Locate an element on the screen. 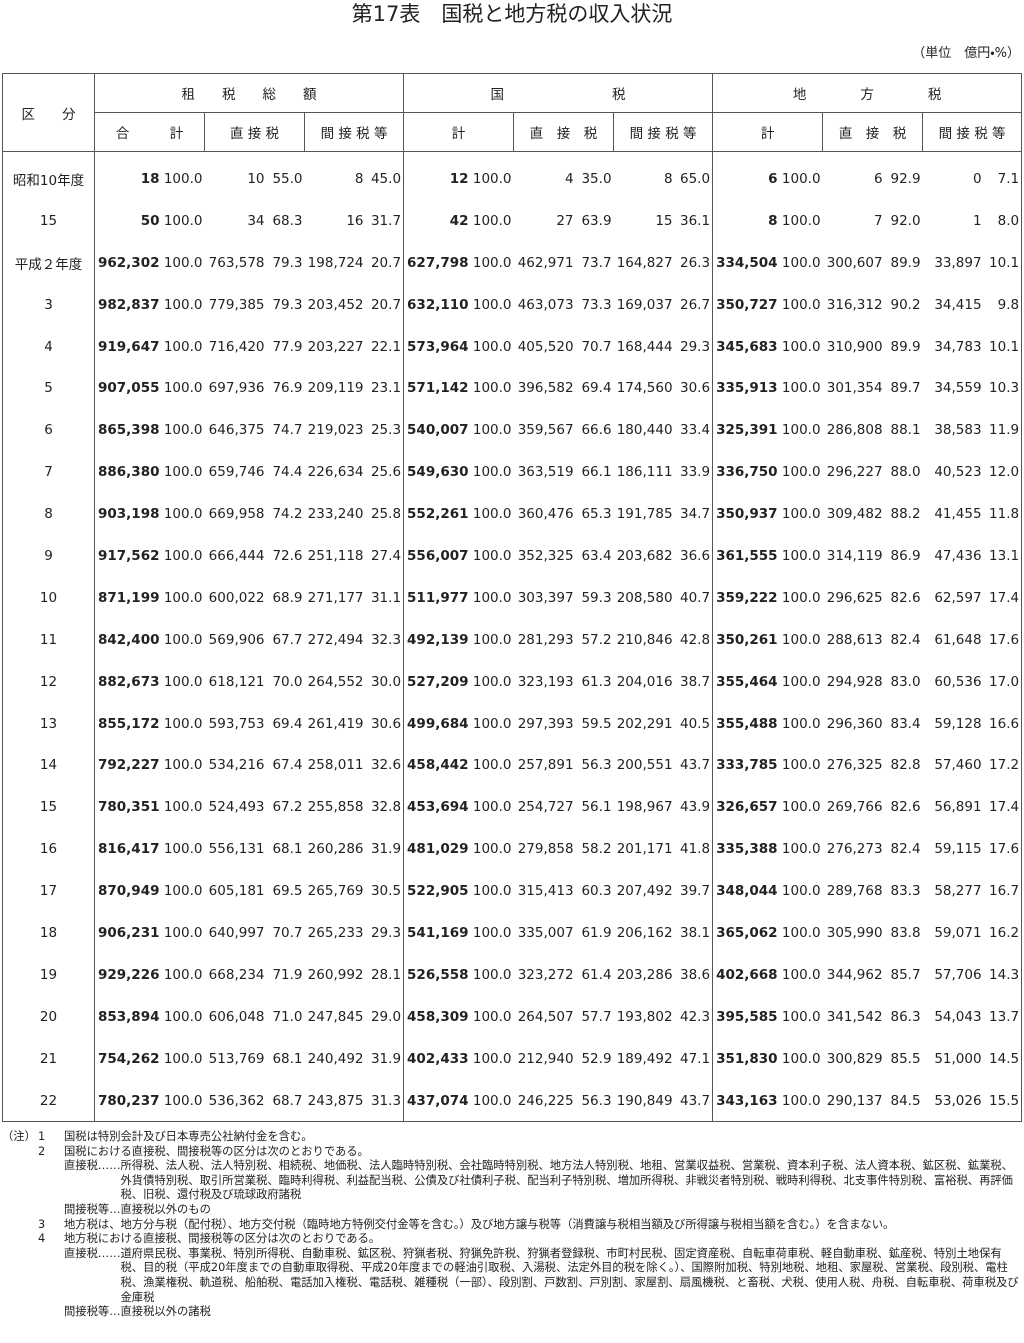  note-text: 地方税における直接税、間接税等の区分は次のとおりである。 is located at coordinates (222, 1239).